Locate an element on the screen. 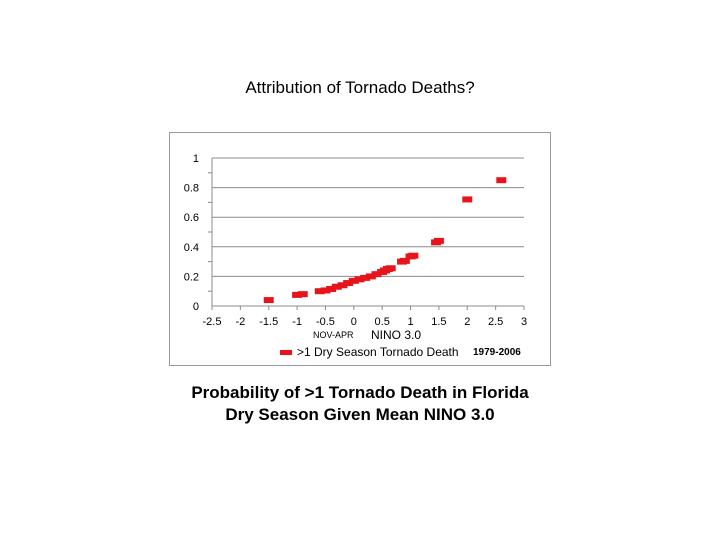 Image resolution: width=720 pixels, height=540 pixels. x-tick-label: -1 is located at coordinates (297, 322).